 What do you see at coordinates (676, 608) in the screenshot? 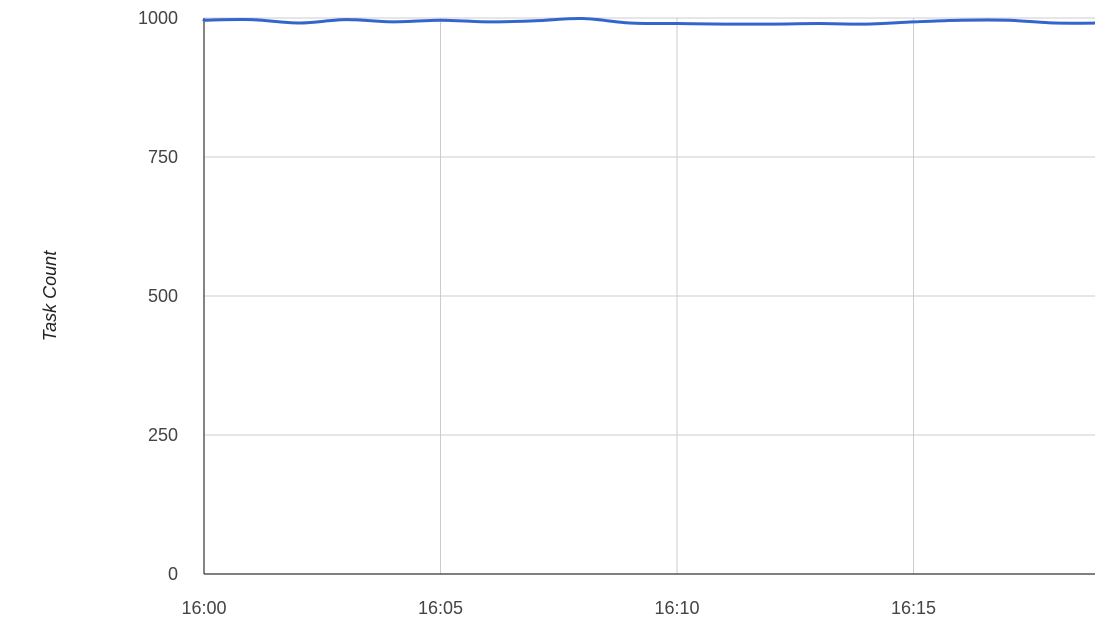
I see `x-tick-label: 16:10` at bounding box center [676, 608].